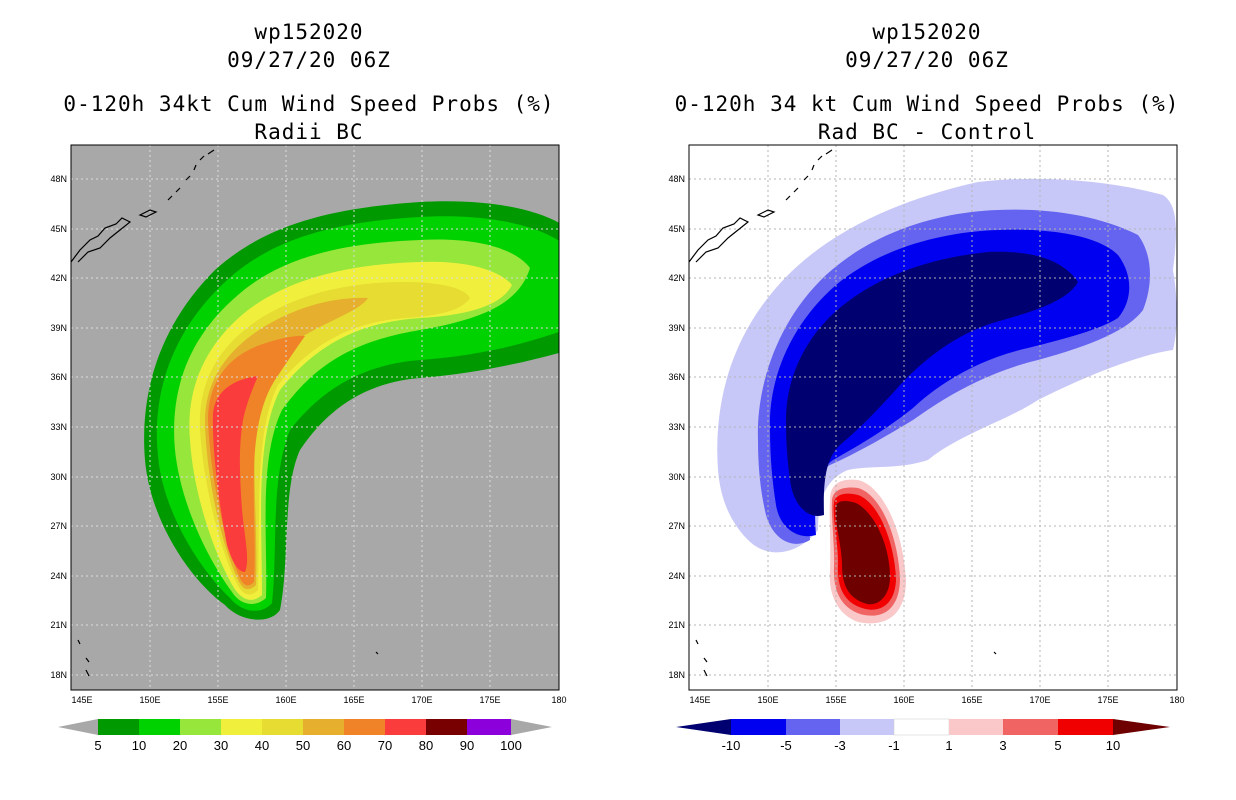 The width and height of the screenshot is (1236, 800). Describe the element at coordinates (97, 745) in the screenshot. I see `left-colorbar-label: 5` at that location.